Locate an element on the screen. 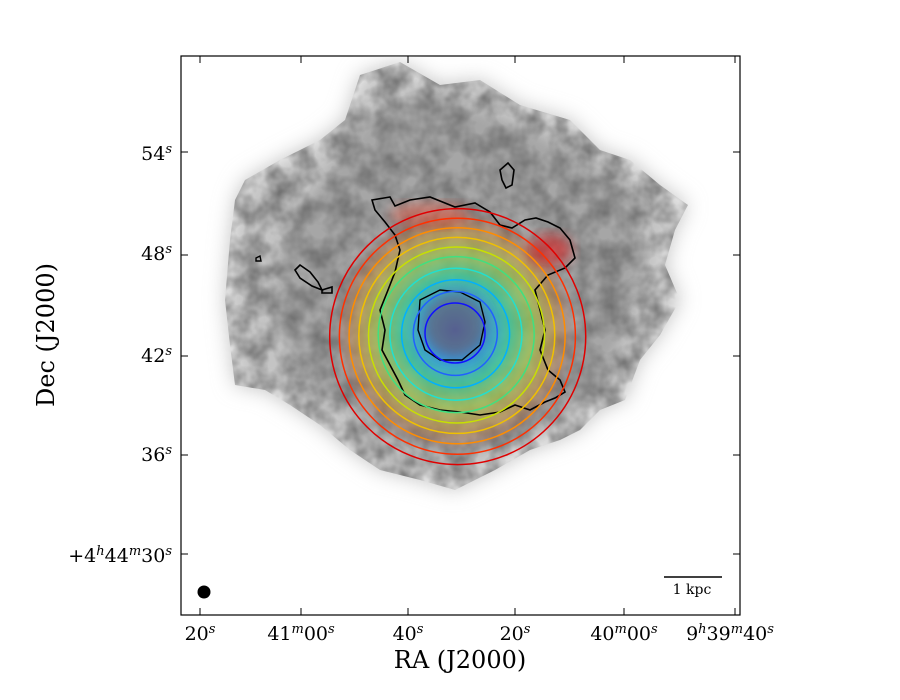 This screenshot has height=700, width=900. beam-marker is located at coordinates (204, 592).